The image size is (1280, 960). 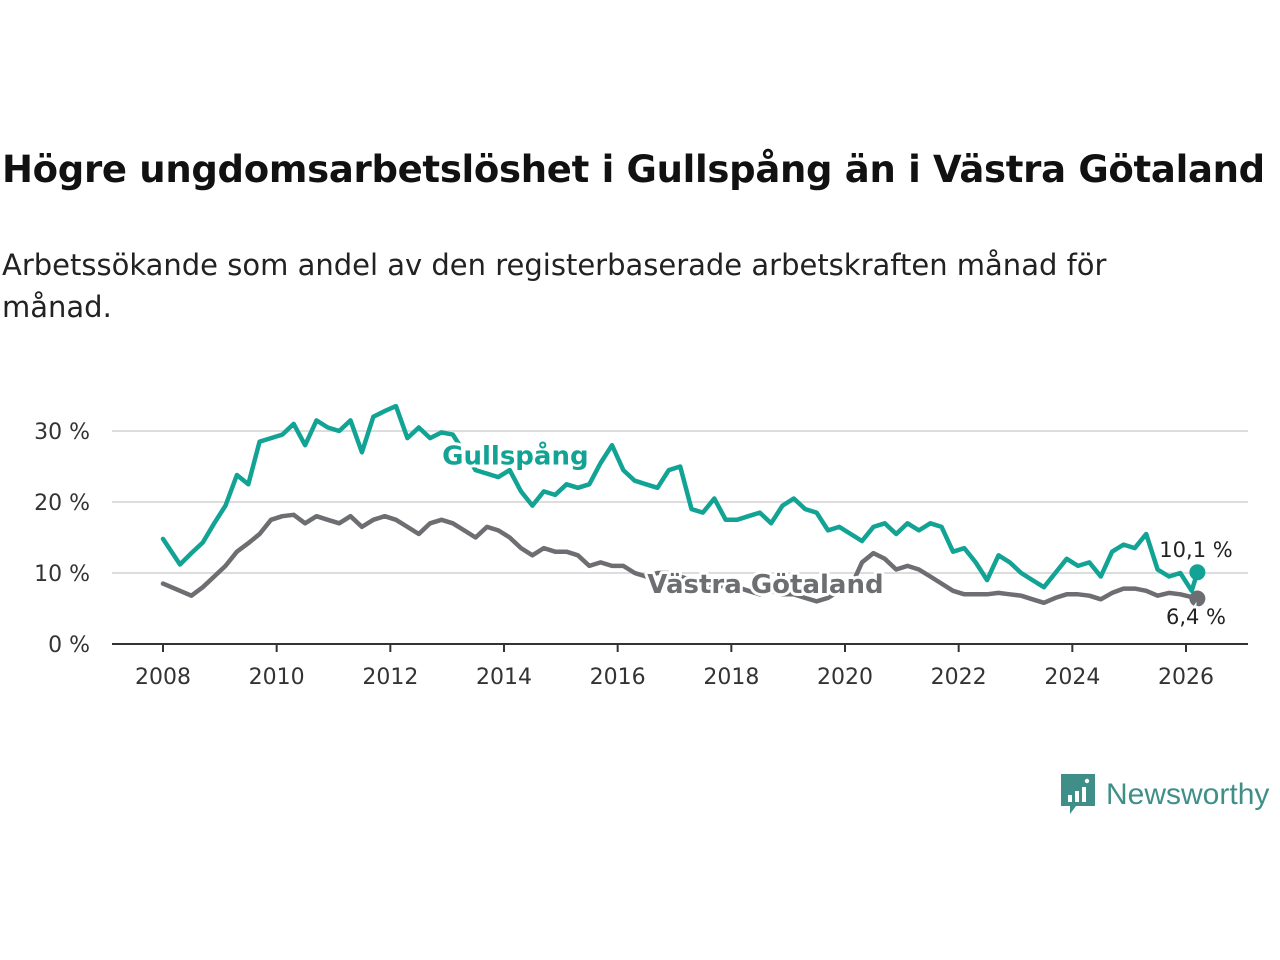 What do you see at coordinates (390, 677) in the screenshot?
I see `x-tick-label: 2012` at bounding box center [390, 677].